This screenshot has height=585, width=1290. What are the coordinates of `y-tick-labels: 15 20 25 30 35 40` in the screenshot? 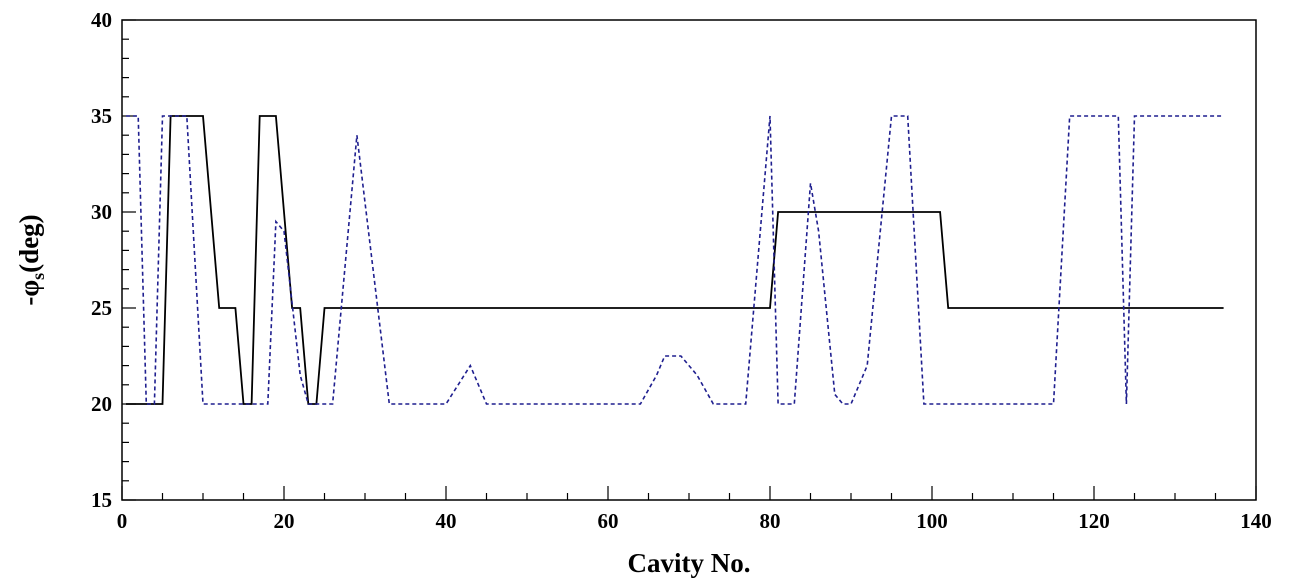 It's located at (101, 260).